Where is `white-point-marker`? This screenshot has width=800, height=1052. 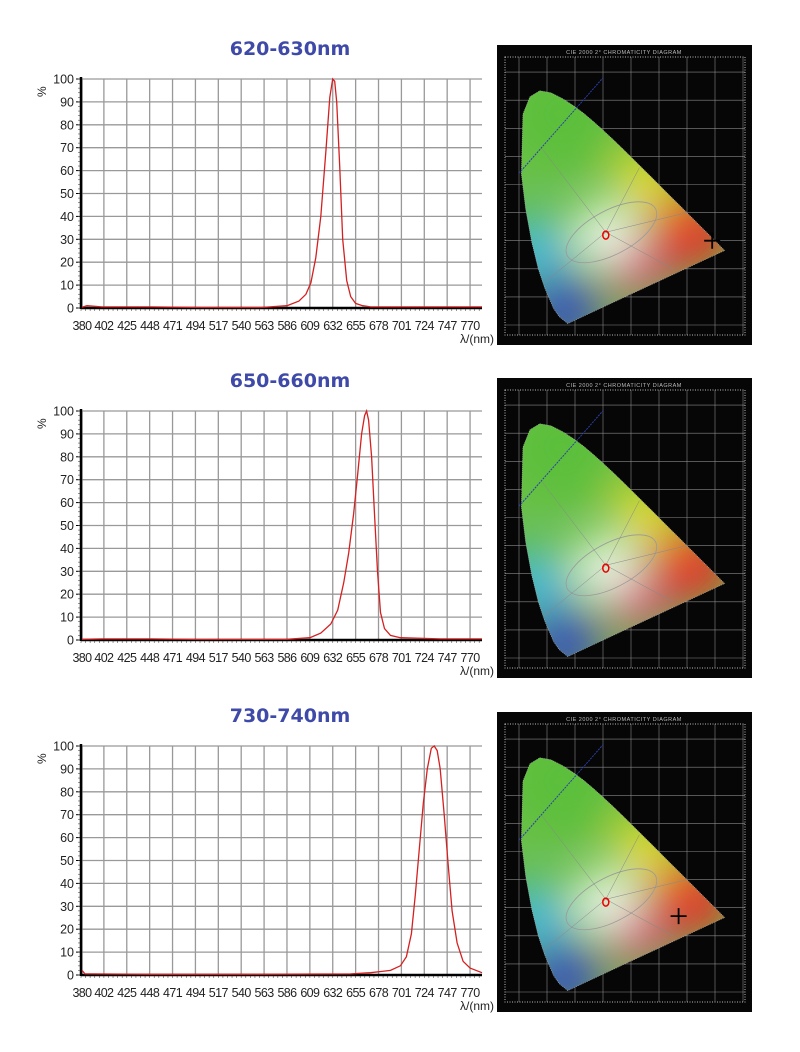 white-point-marker is located at coordinates (606, 568).